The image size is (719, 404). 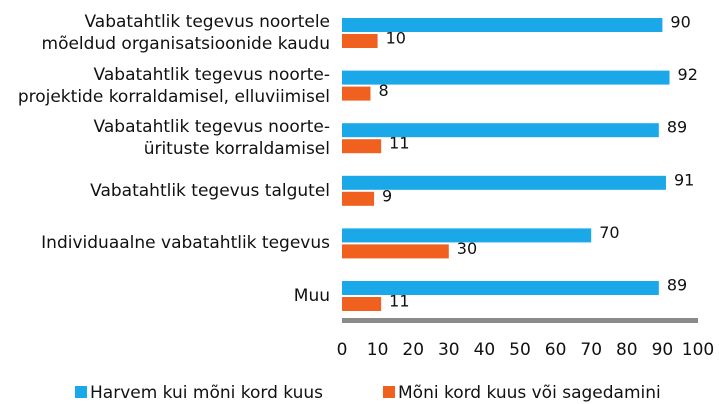 What do you see at coordinates (311, 296) in the screenshot?
I see `category-label: Muu` at bounding box center [311, 296].